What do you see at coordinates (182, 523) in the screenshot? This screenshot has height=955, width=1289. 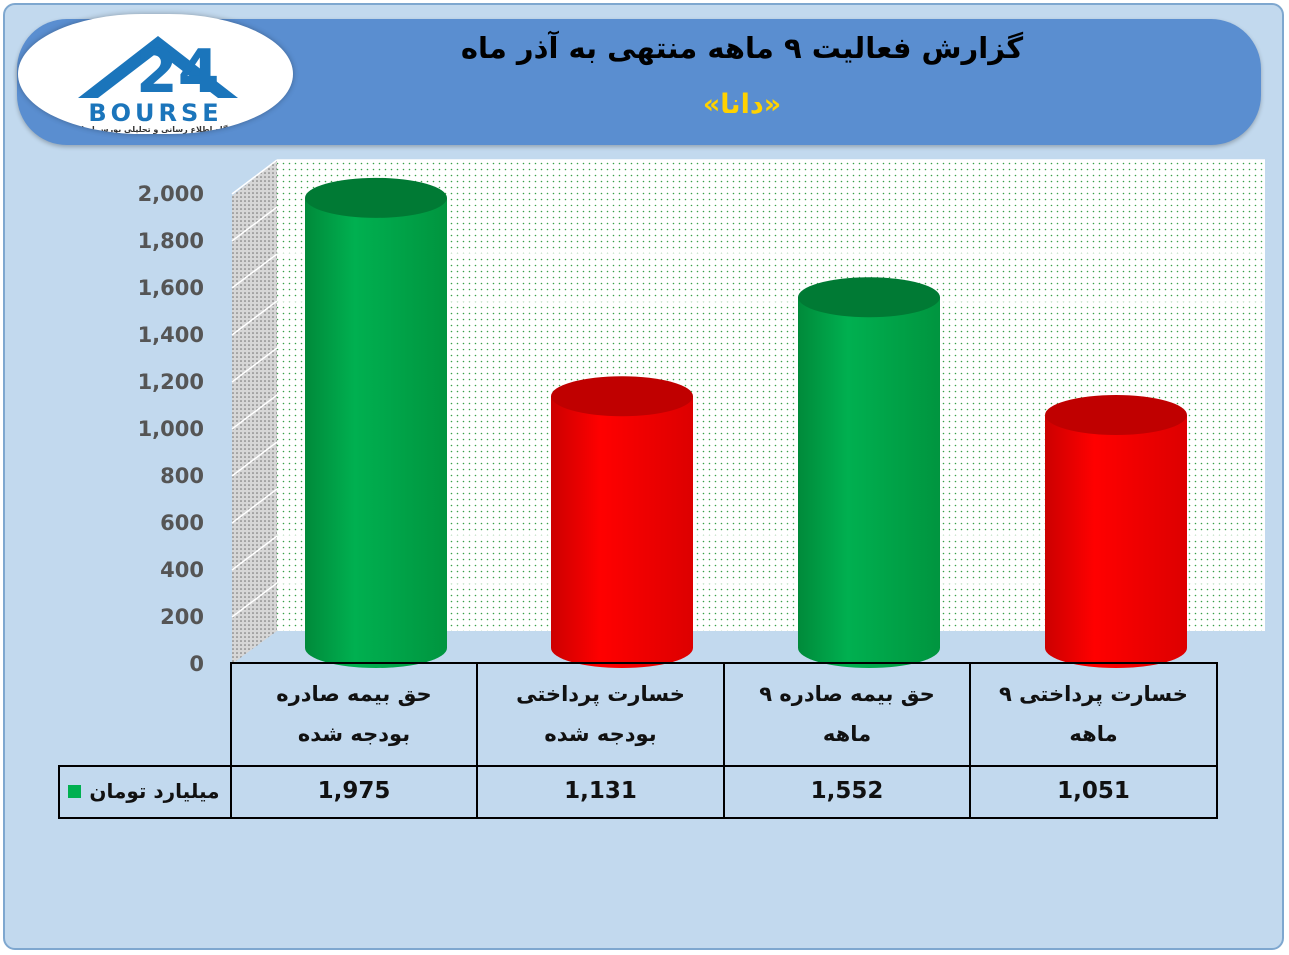 I see `y-tick-label: 600` at bounding box center [182, 523].